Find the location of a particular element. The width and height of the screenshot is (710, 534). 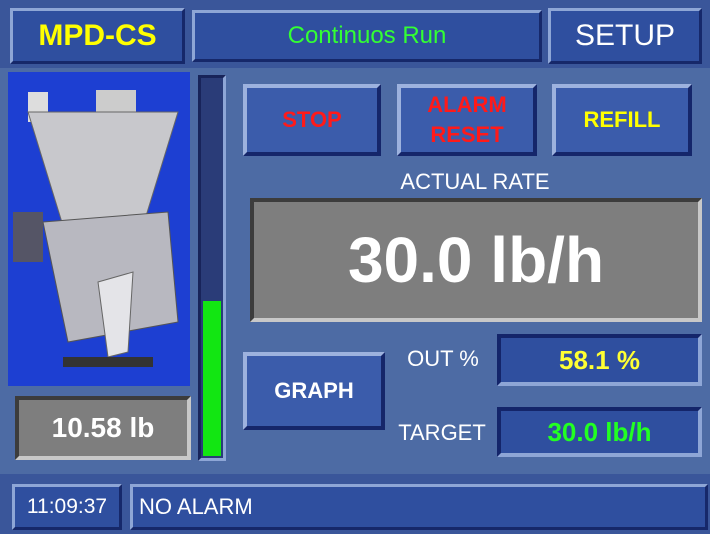

button-line: ALARM is located at coordinates (467, 104).